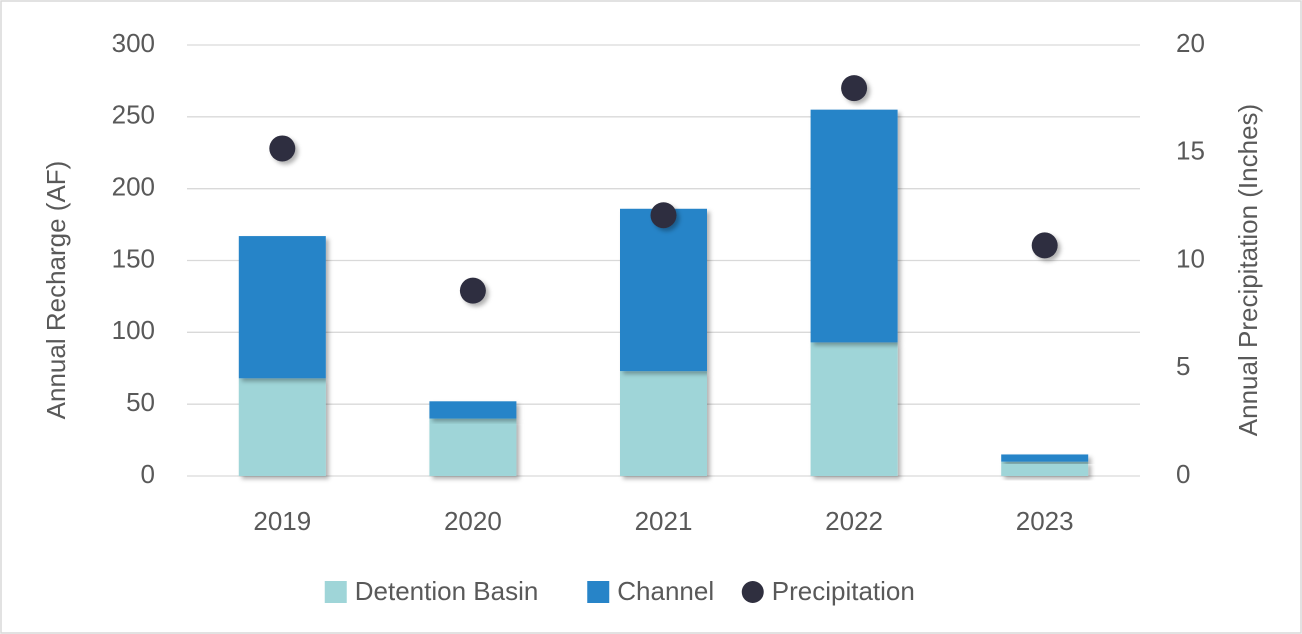 The image size is (1302, 634). What do you see at coordinates (1190, 258) in the screenshot?
I see `y2-tick-label: 10` at bounding box center [1190, 258].